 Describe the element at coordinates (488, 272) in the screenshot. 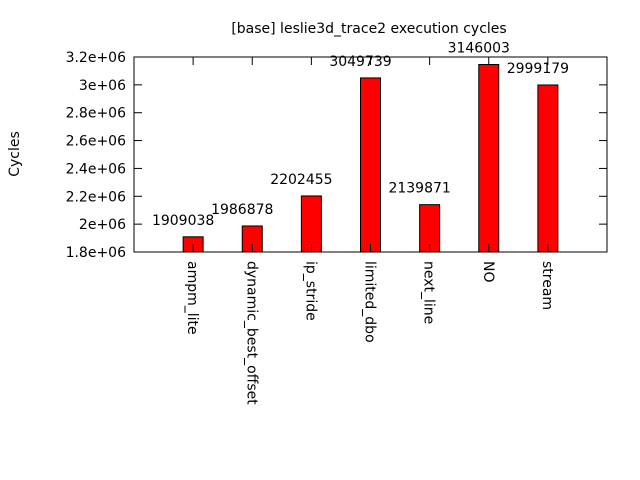

I see `x-tick-label: NO` at that location.